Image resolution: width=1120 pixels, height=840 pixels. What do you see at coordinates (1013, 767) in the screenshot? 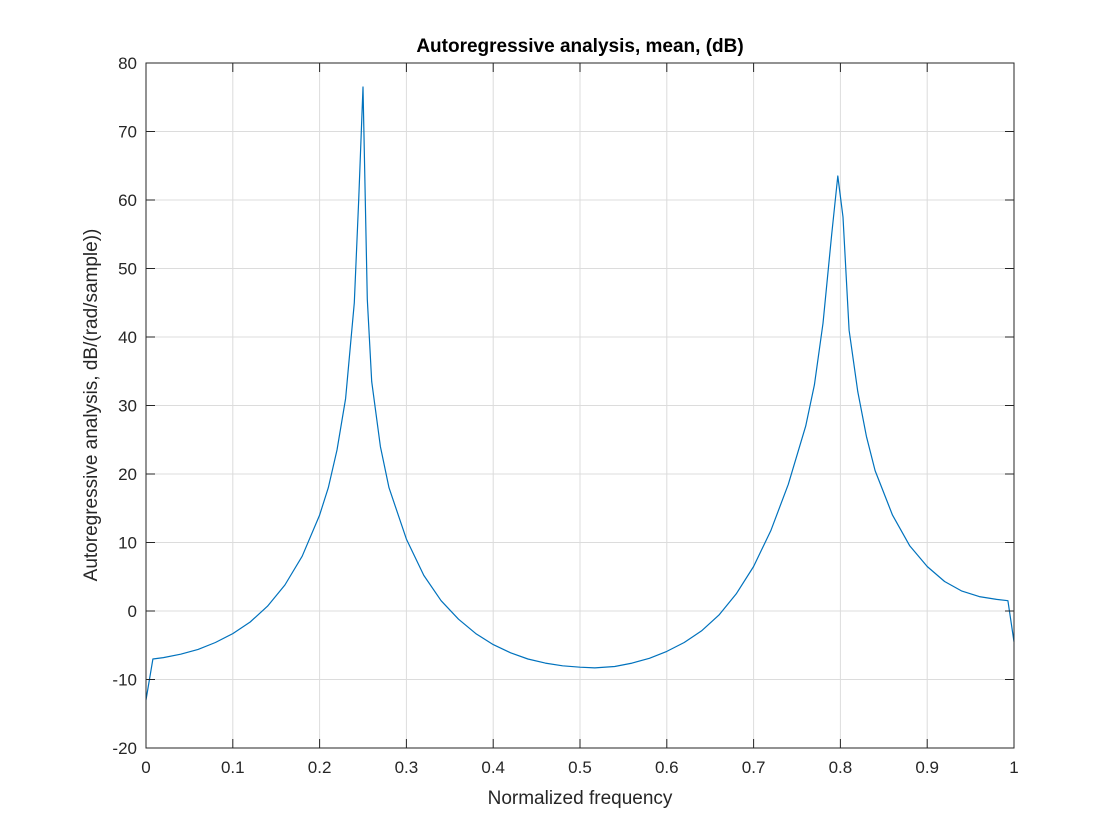
I see `x-tick-label: 1` at bounding box center [1013, 767].